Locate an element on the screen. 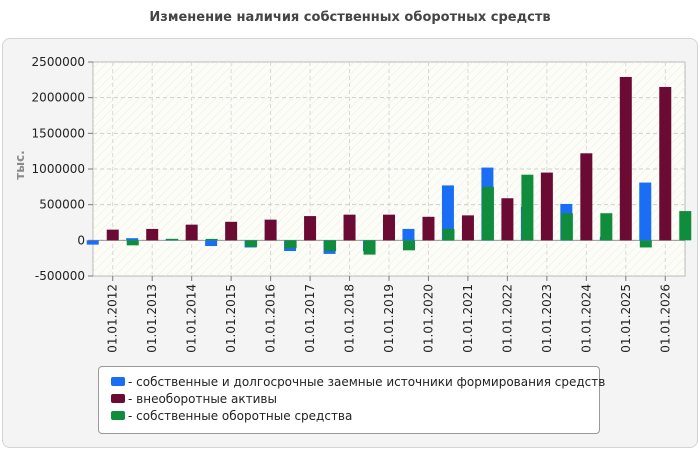  bar-series-2-01.01.2026 is located at coordinates (665, 163).